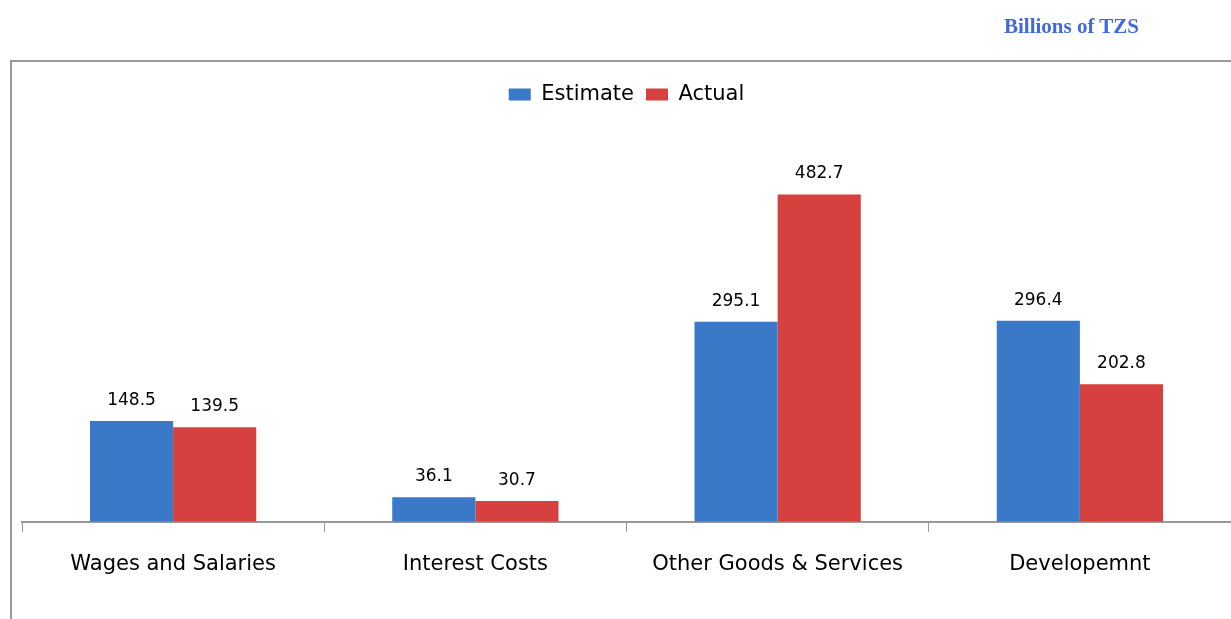 This screenshot has height=619, width=1231. Describe the element at coordinates (215, 405) in the screenshot. I see `data-label: 139.5` at that location.